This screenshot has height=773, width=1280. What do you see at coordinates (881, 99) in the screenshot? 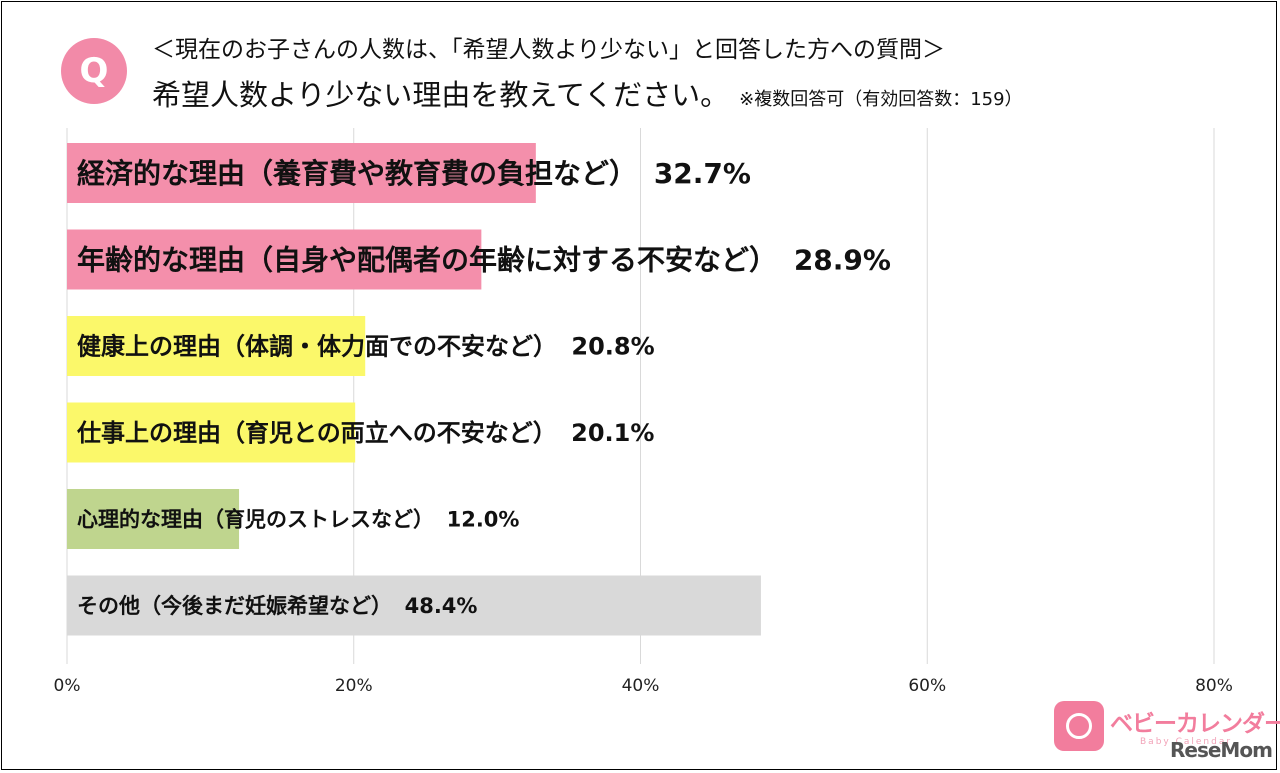
I see `response-note: ※複数回答可（有効回答数：159）` at bounding box center [881, 99].